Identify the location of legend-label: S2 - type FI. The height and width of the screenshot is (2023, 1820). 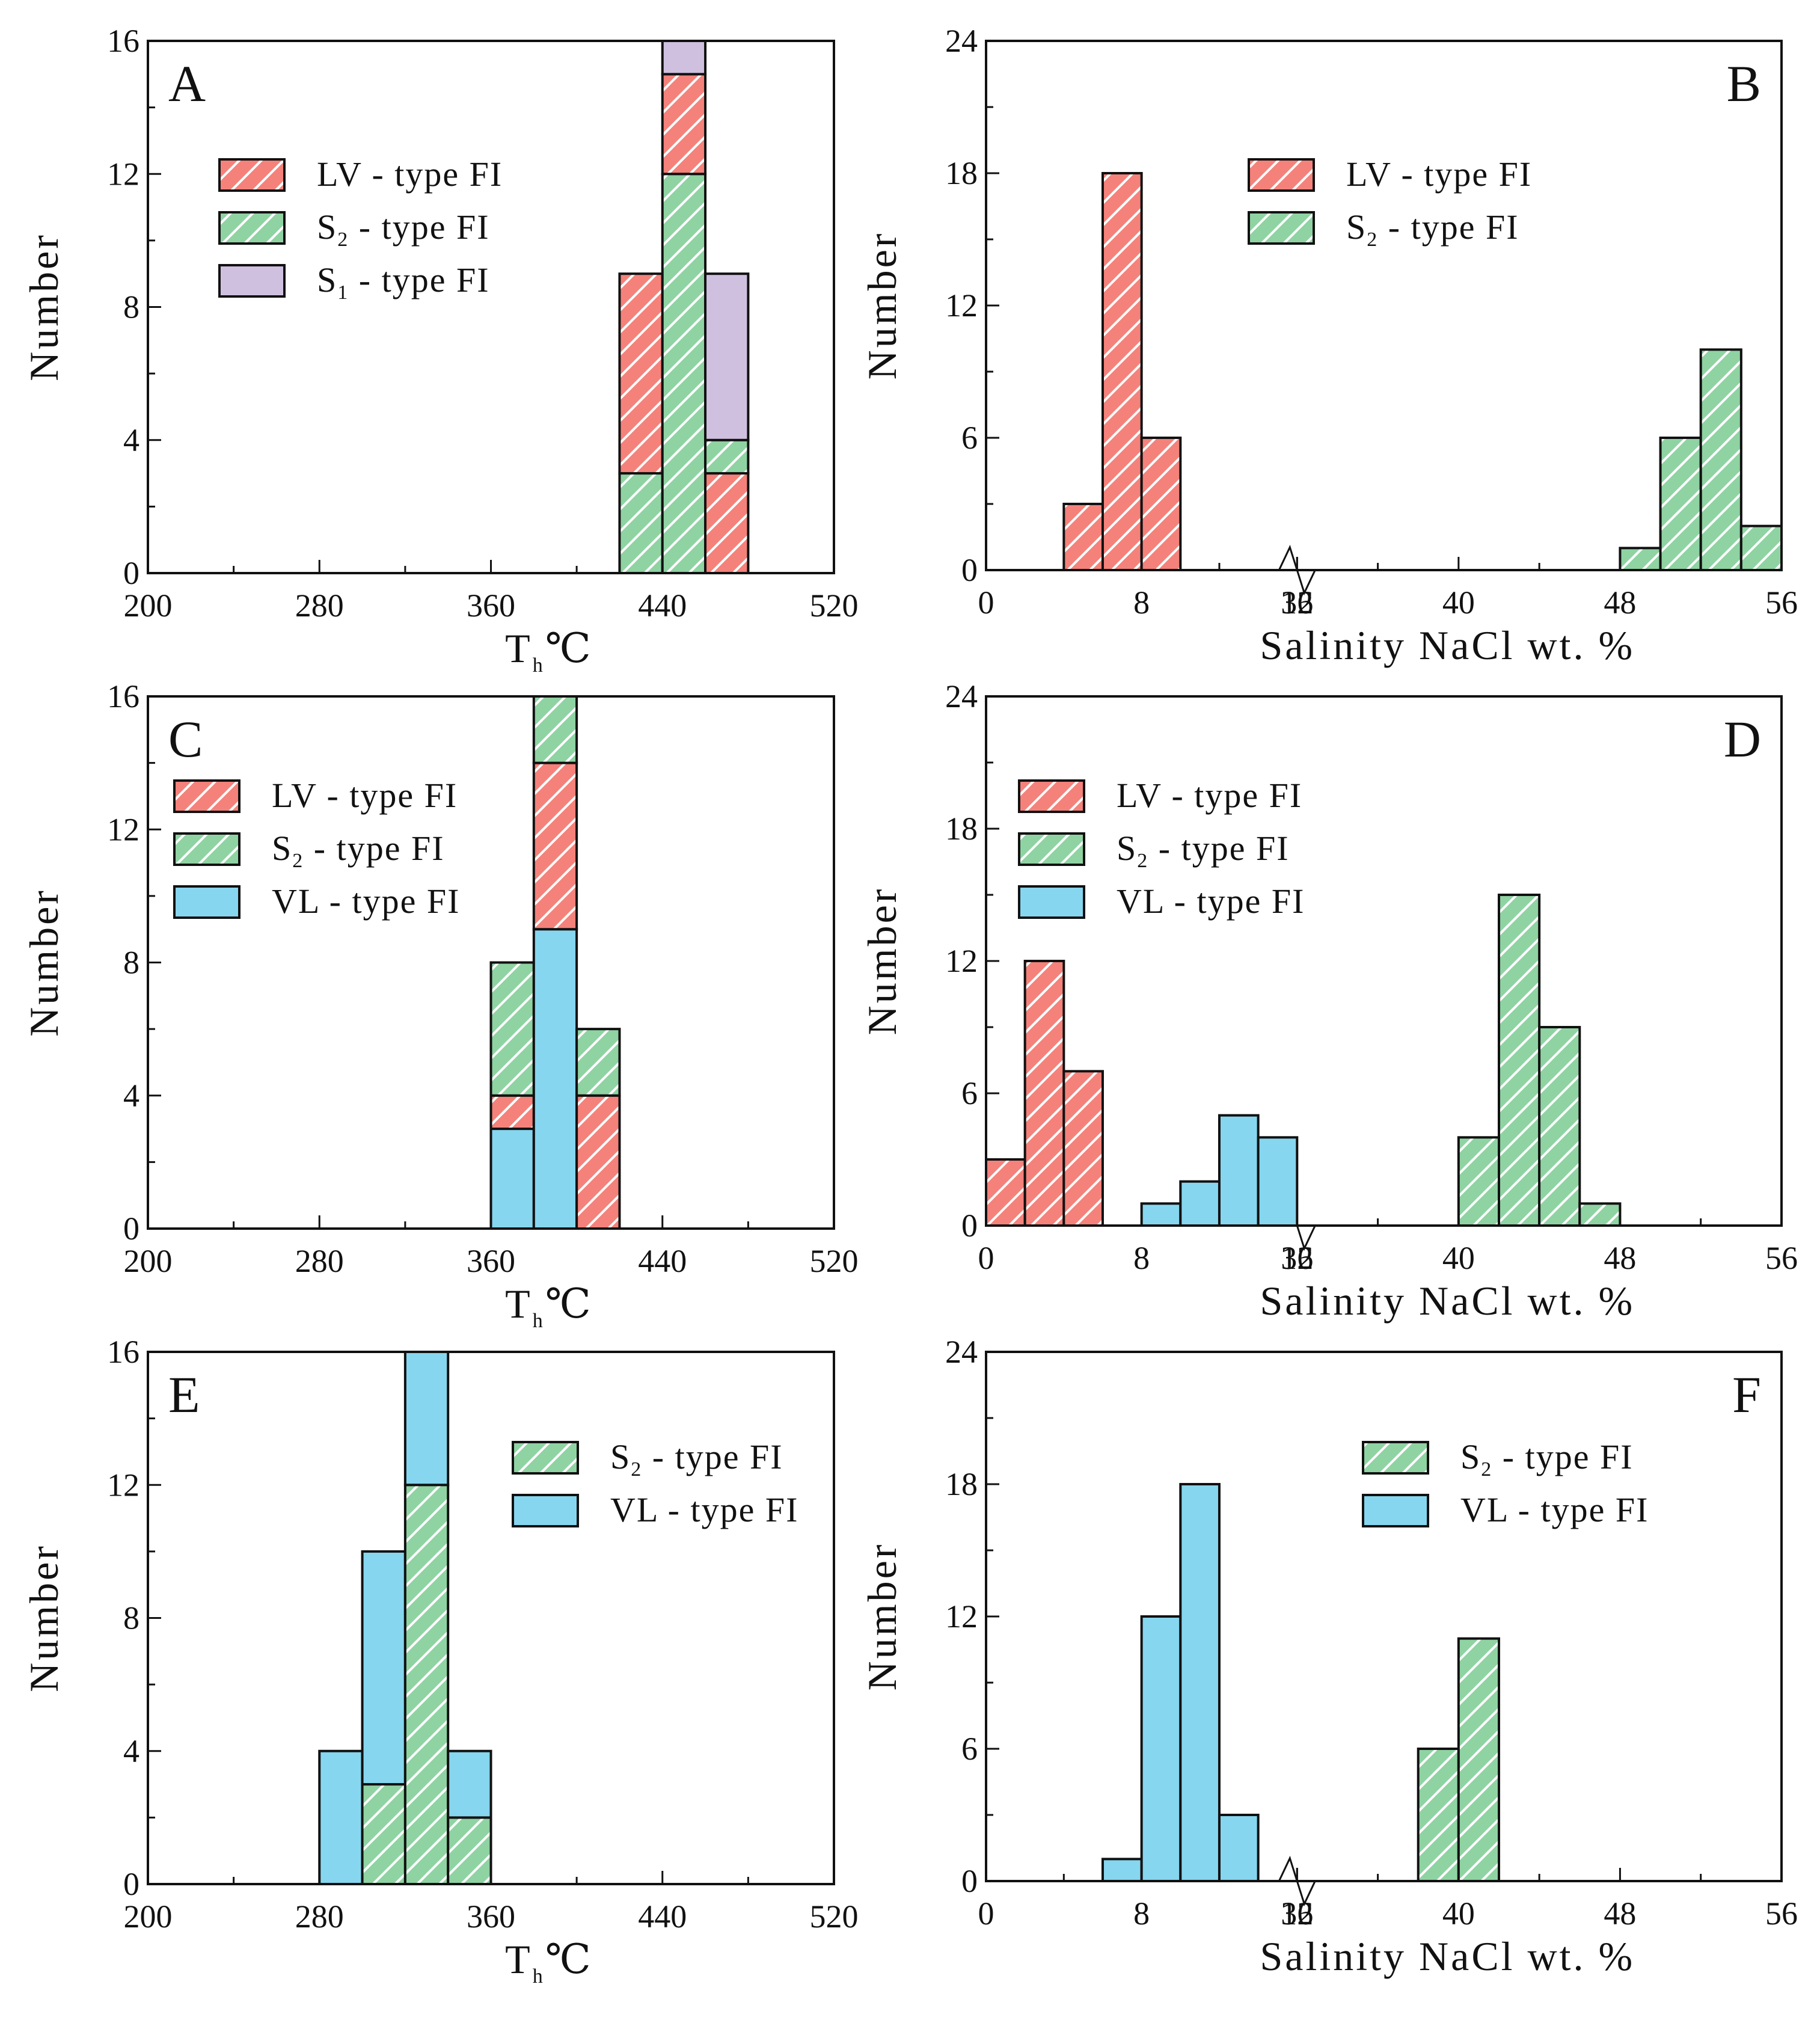
(1204, 850).